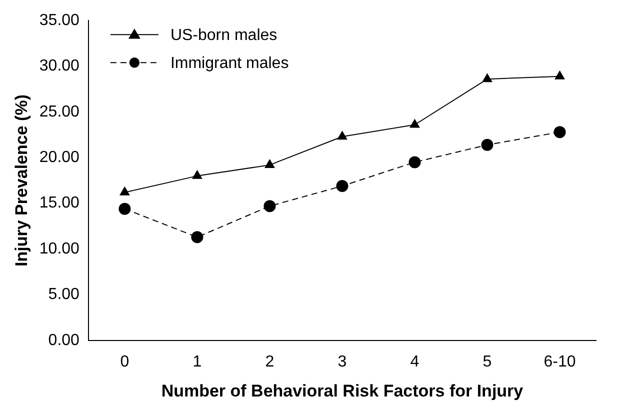  I want to click on x-axis-title: Number of Behavioral Risk Factors for Injury, so click(342, 390).